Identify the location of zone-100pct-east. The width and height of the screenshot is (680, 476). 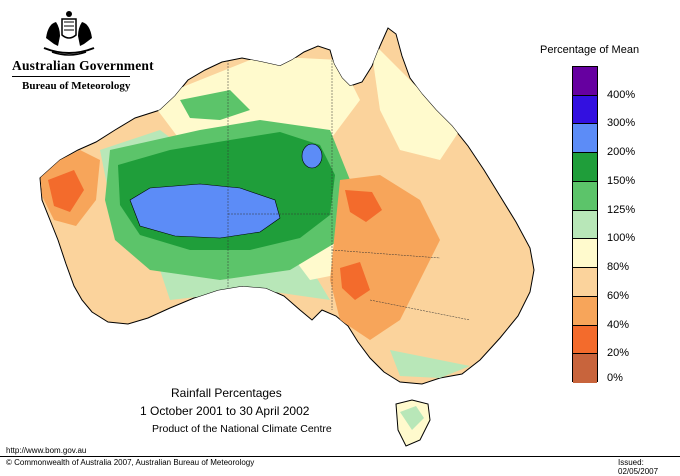
(415, 100).